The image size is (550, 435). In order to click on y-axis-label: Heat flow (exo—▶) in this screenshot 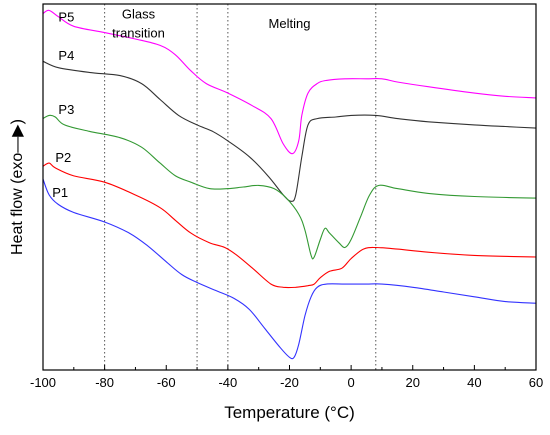, I will do `click(17, 187)`.